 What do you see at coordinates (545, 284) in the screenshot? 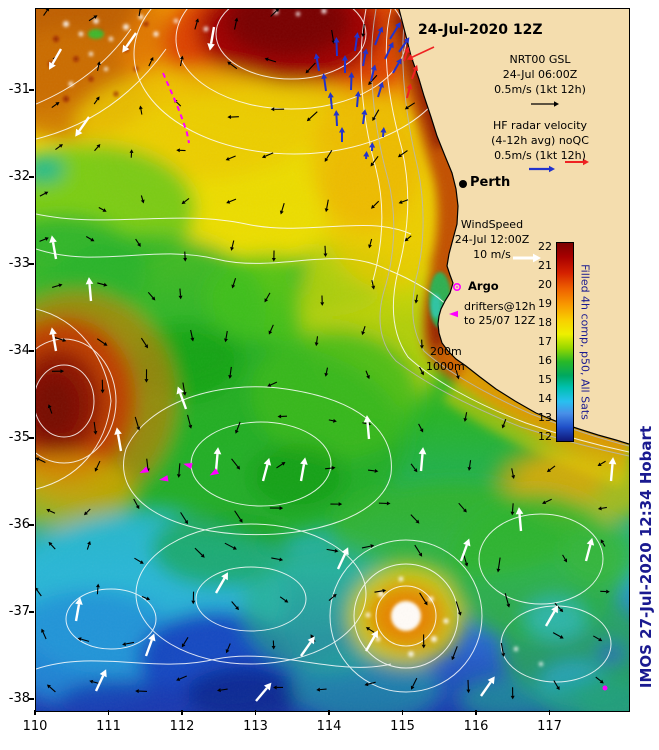
I see `colorbar-tick-label: 20` at bounding box center [545, 284].